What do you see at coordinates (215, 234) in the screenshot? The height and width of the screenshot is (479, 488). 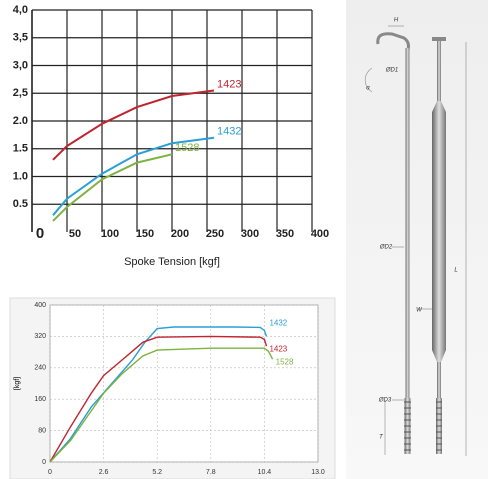 I see `x-tick-label: 250` at bounding box center [215, 234].